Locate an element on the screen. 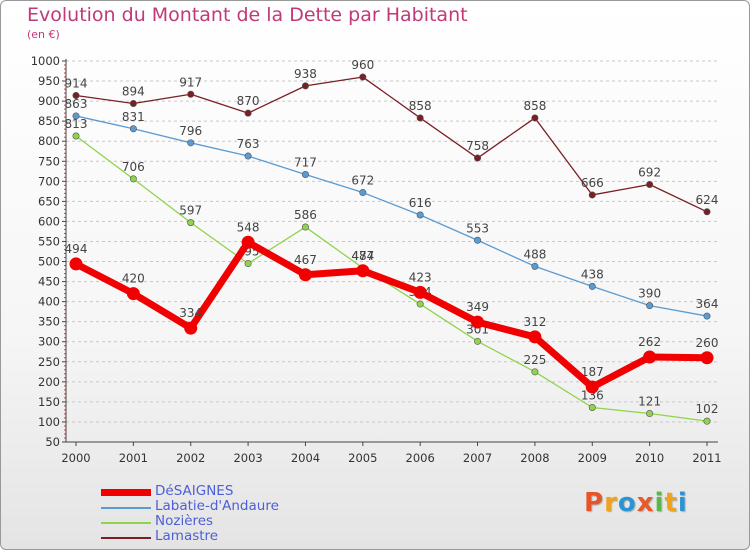 The height and width of the screenshot is (550, 750). data-label: 960 is located at coordinates (362, 65).